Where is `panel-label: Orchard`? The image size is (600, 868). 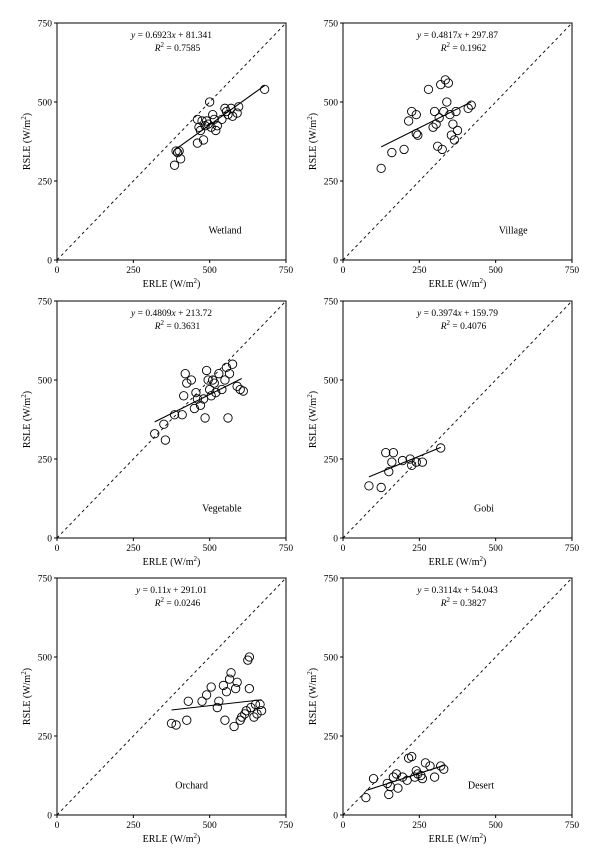 panel-label: Orchard is located at coordinates (191, 785).